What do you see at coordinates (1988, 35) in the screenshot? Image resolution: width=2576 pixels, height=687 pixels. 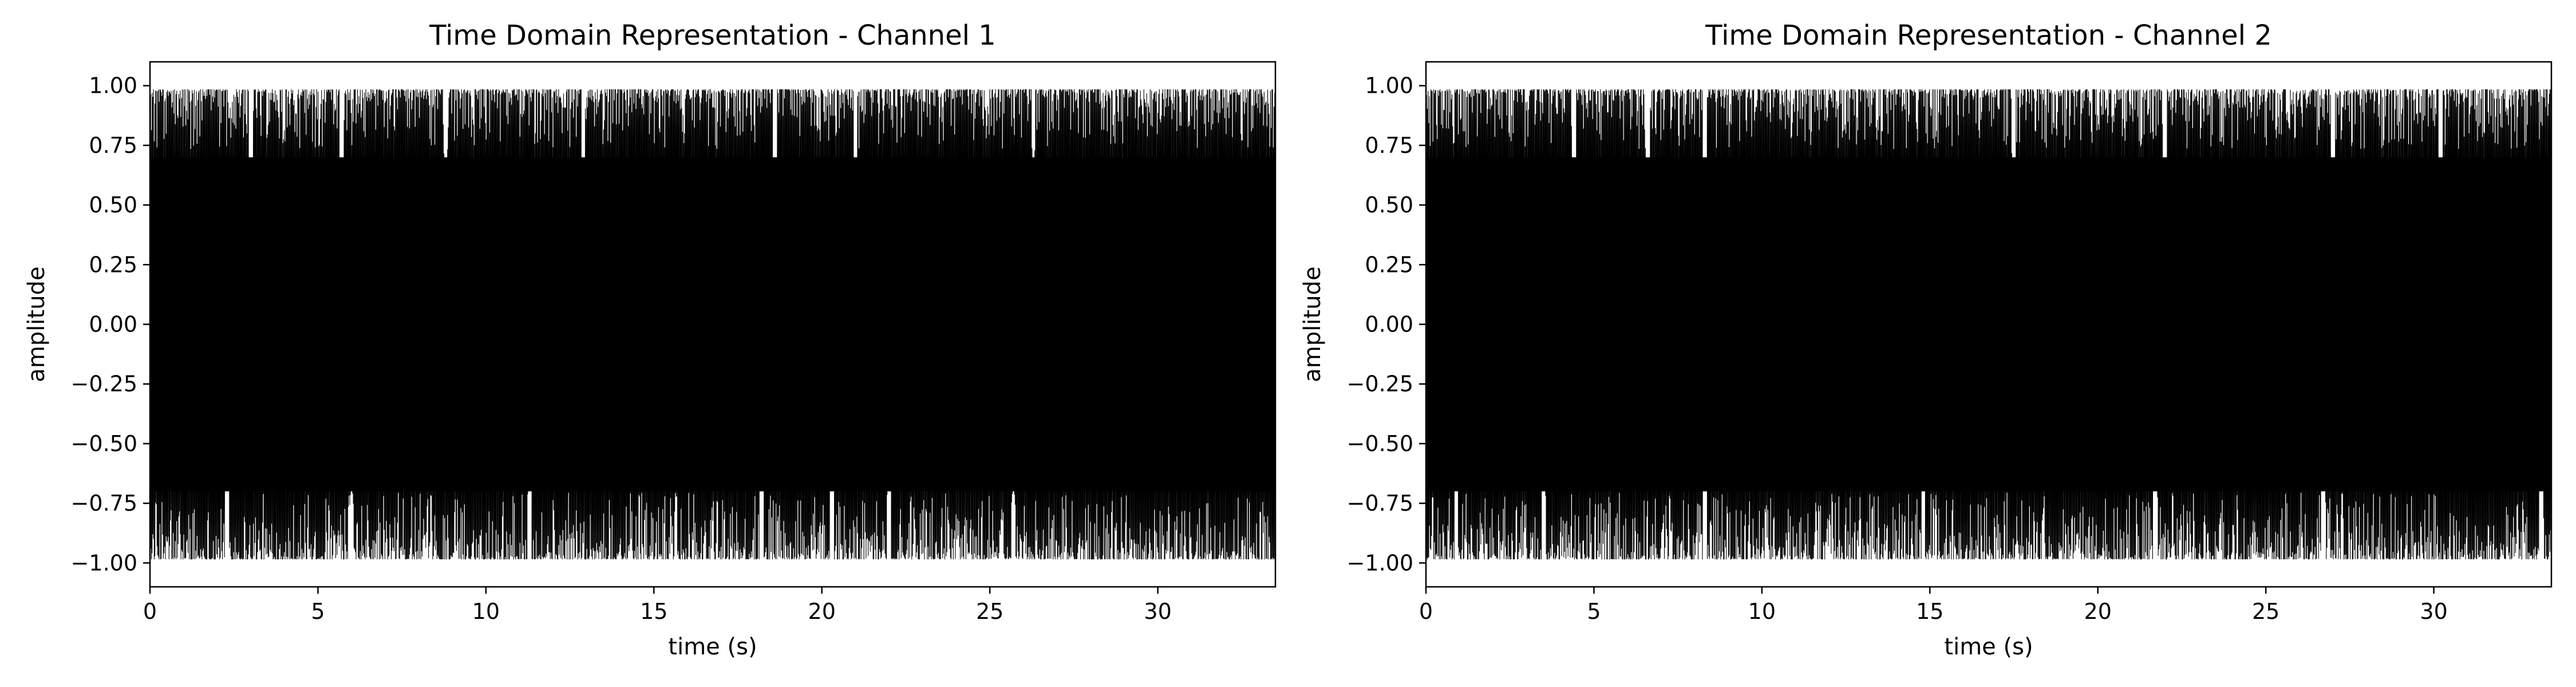 I see `chart-title: Time Domain Representation - Channel 2` at bounding box center [1988, 35].